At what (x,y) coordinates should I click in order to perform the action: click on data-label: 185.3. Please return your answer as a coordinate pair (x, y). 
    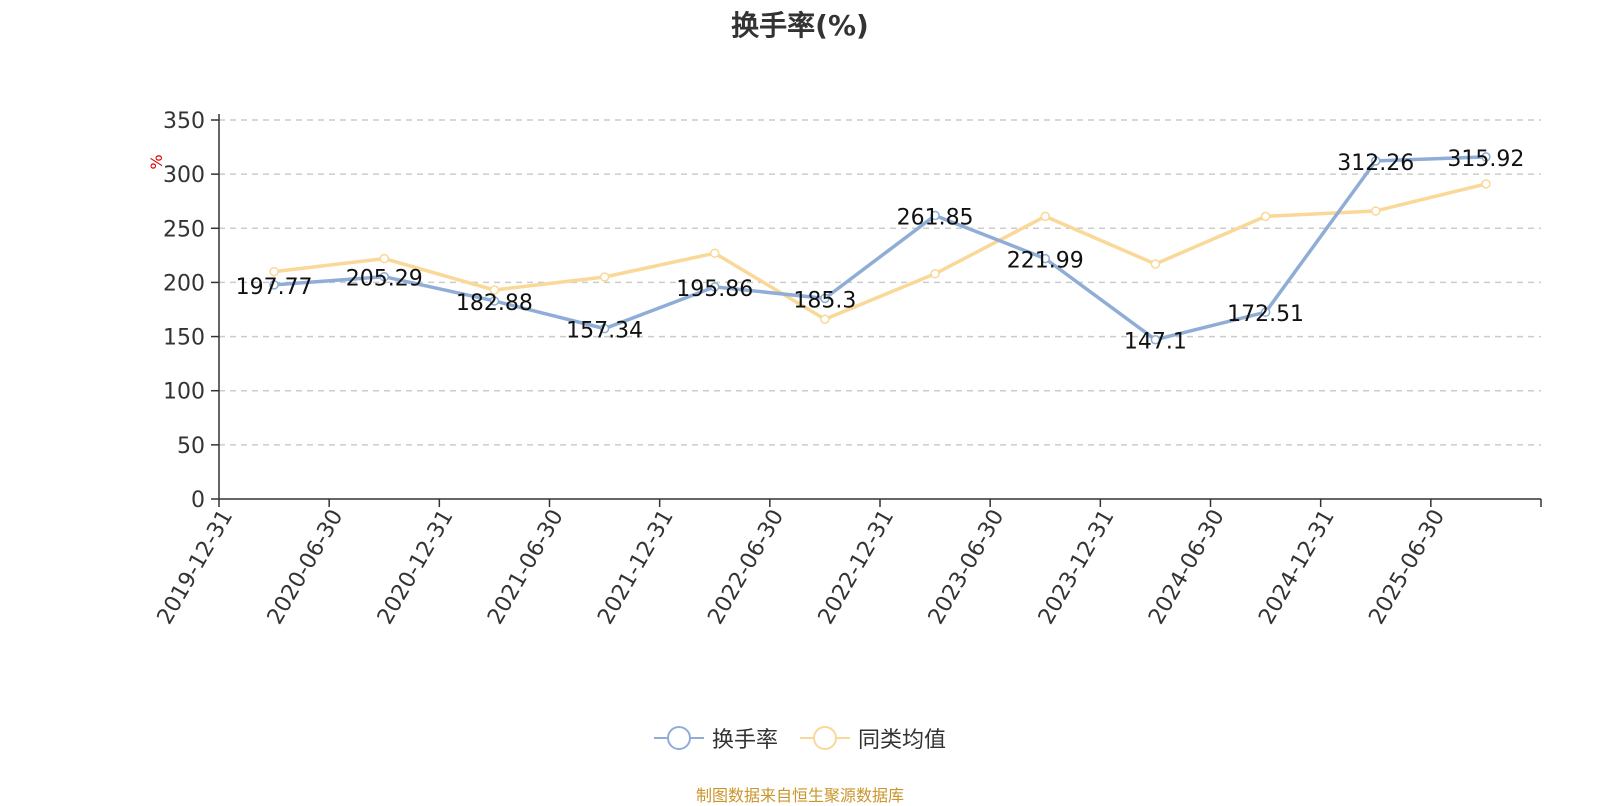
    Looking at the image, I should click on (824, 300).